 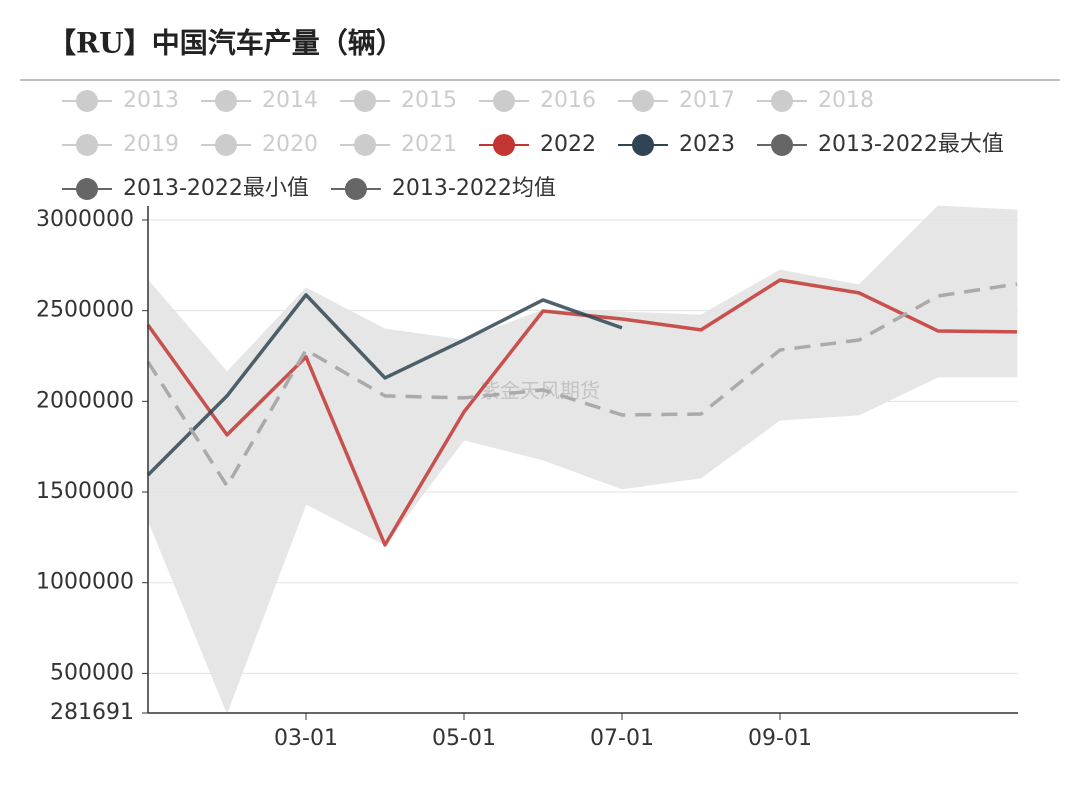 I want to click on x-tick-label: 07-01, so click(x=622, y=738).